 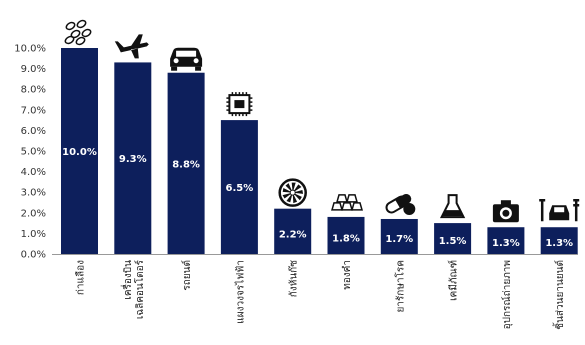 What do you see at coordinates (33, 193) in the screenshot?
I see `y-tick-label: 3.0%` at bounding box center [33, 193].